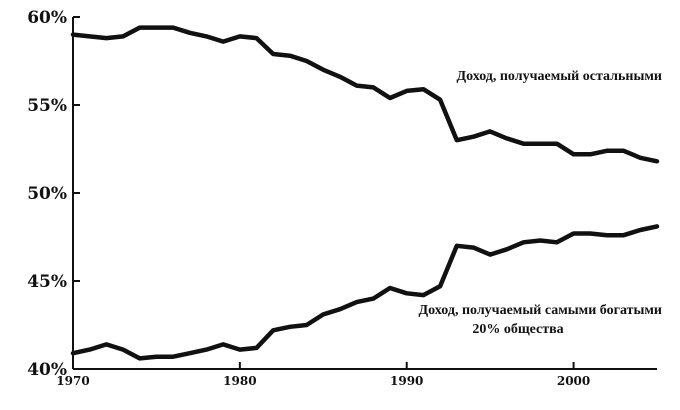  What do you see at coordinates (47, 282) in the screenshot?
I see `y-tick-label: 45%` at bounding box center [47, 282].